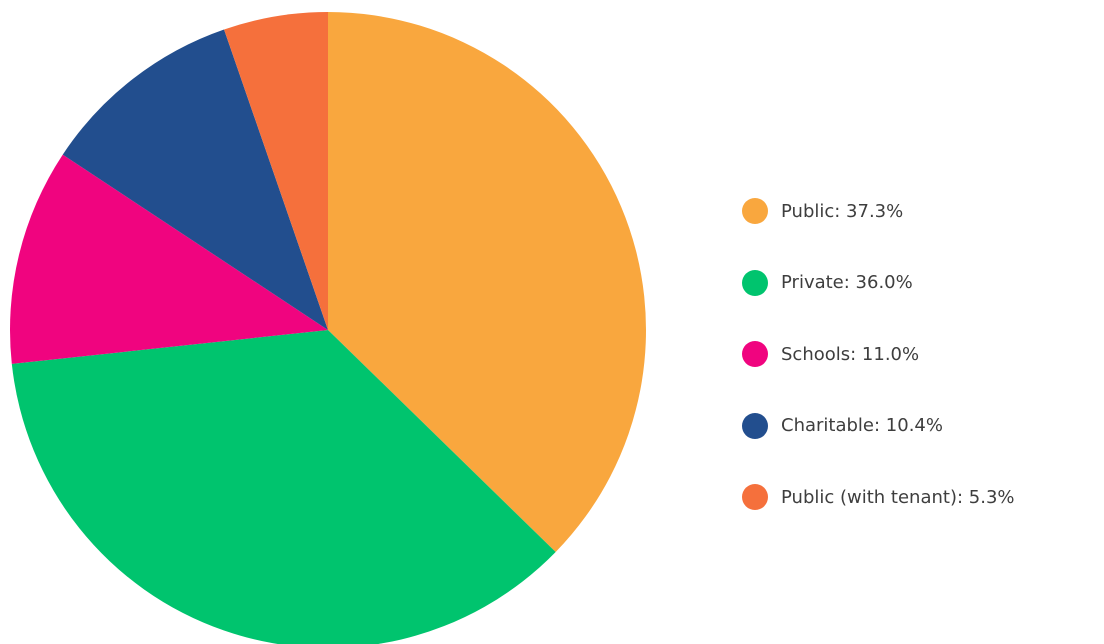 This screenshot has width=1104, height=644. I want to click on legend-item-public: Public: 37.3%, so click(922, 211).